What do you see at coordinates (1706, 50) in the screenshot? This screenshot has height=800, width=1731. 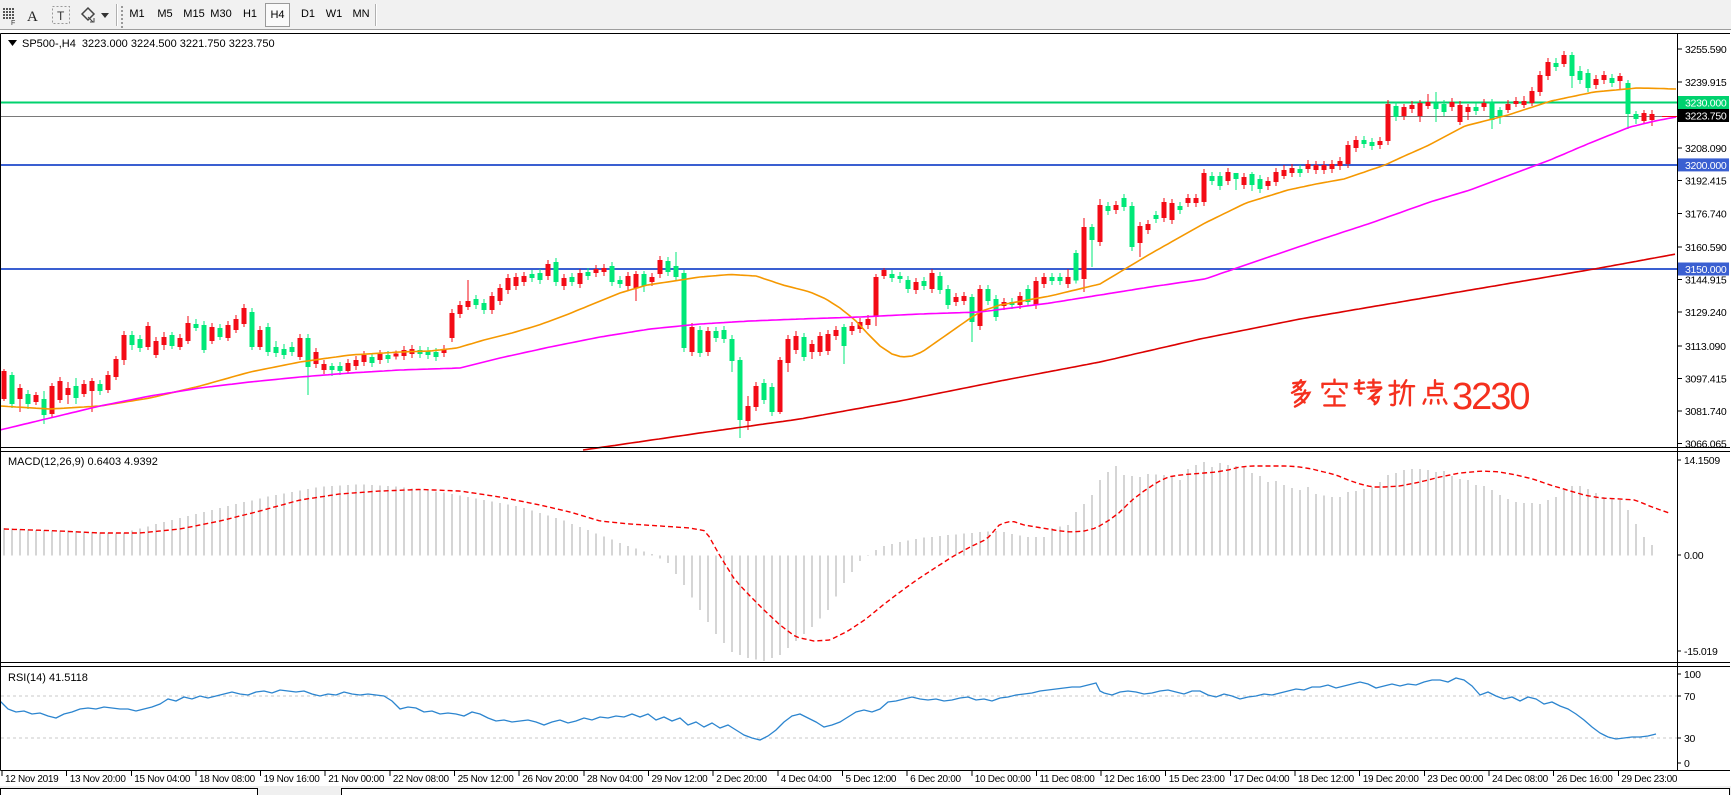 I see `svg-text: 3255.590` at bounding box center [1706, 50].